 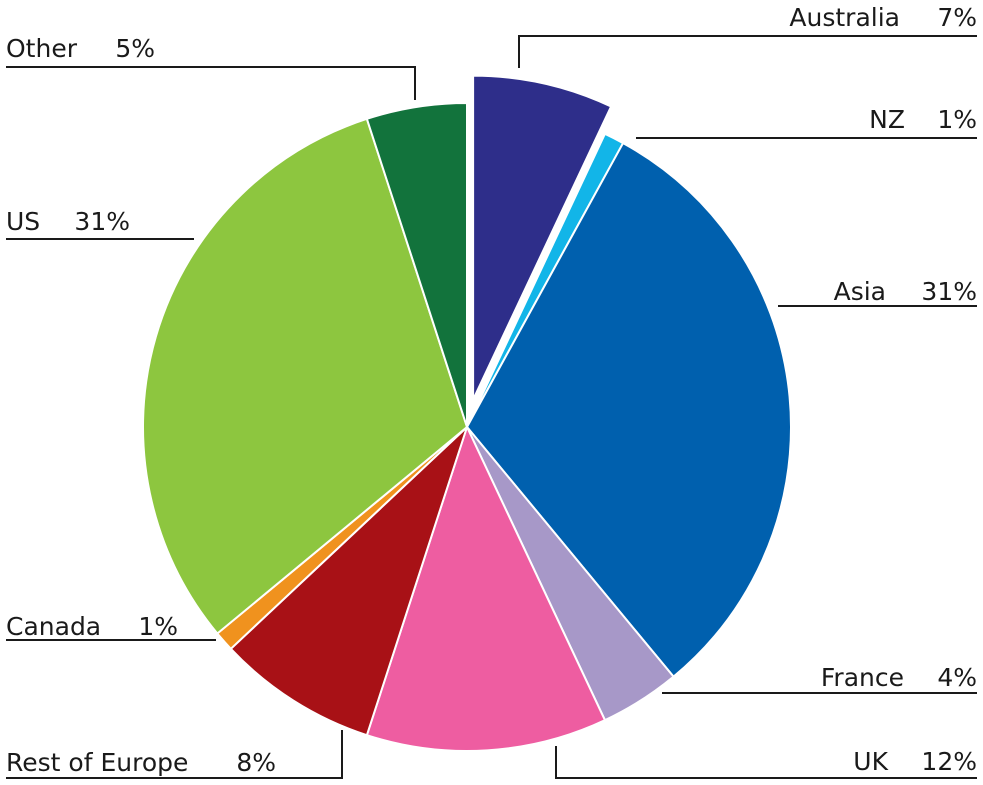 I want to click on slice-label-rest-of-europe: Rest of Europe, so click(x=97, y=762).